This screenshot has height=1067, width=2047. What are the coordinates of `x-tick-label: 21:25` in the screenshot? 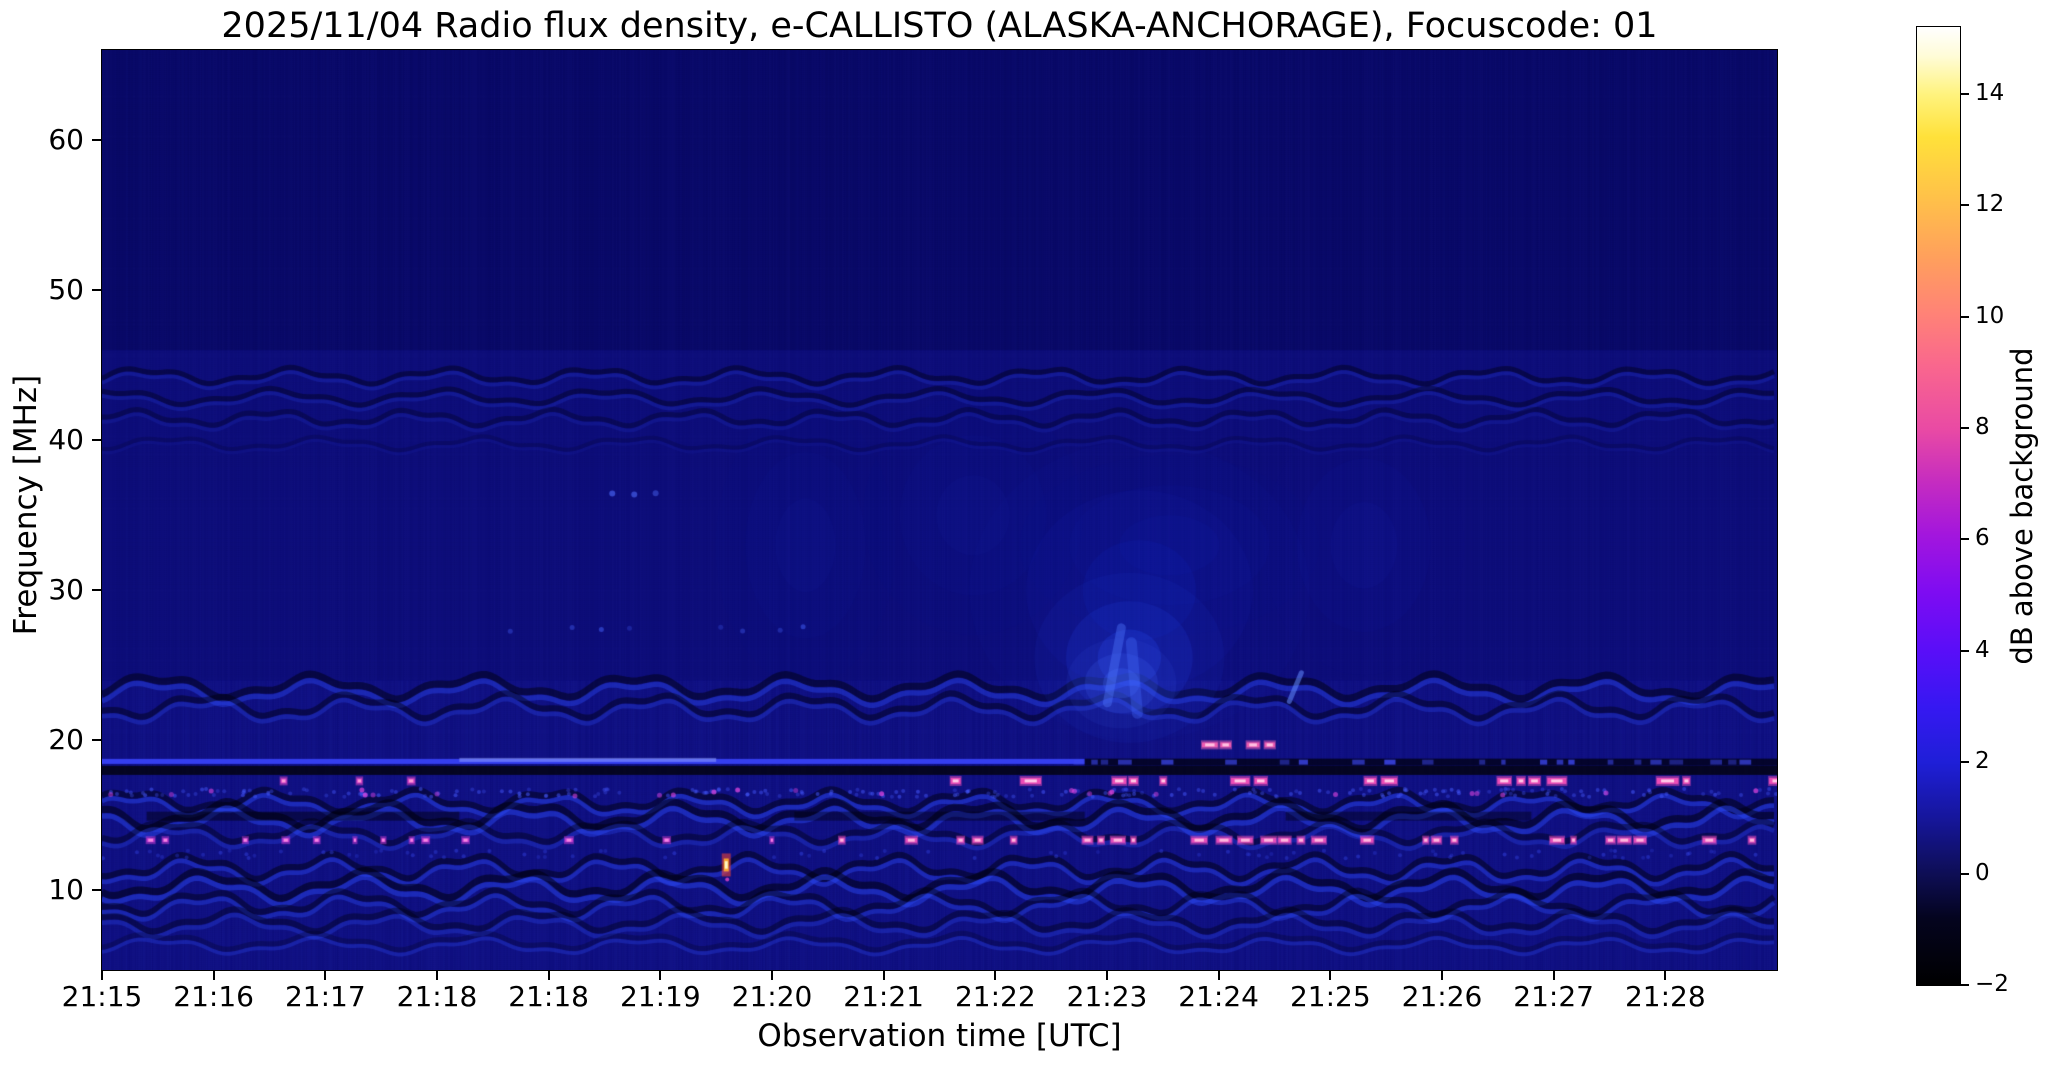 It's located at (1330, 996).